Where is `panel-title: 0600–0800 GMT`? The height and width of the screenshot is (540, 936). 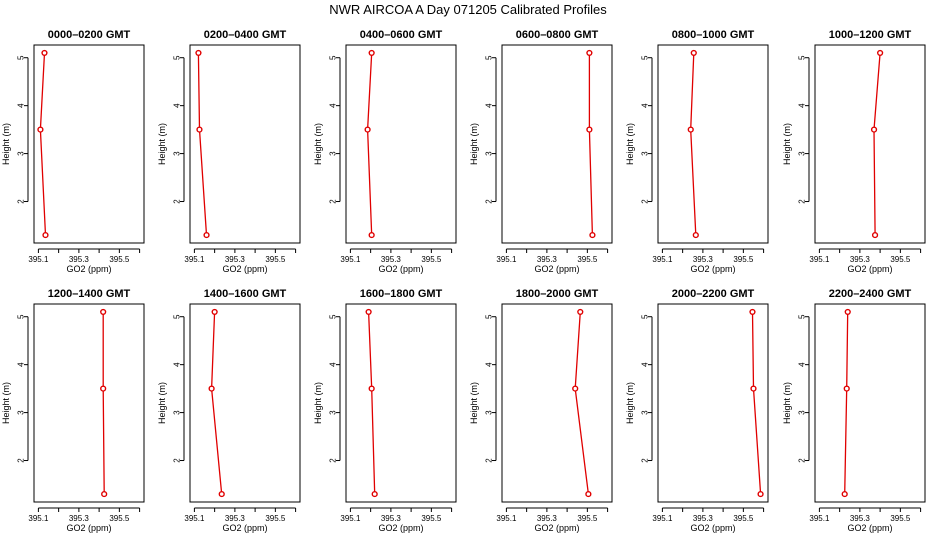 panel-title: 0600–0800 GMT is located at coordinates (557, 35).